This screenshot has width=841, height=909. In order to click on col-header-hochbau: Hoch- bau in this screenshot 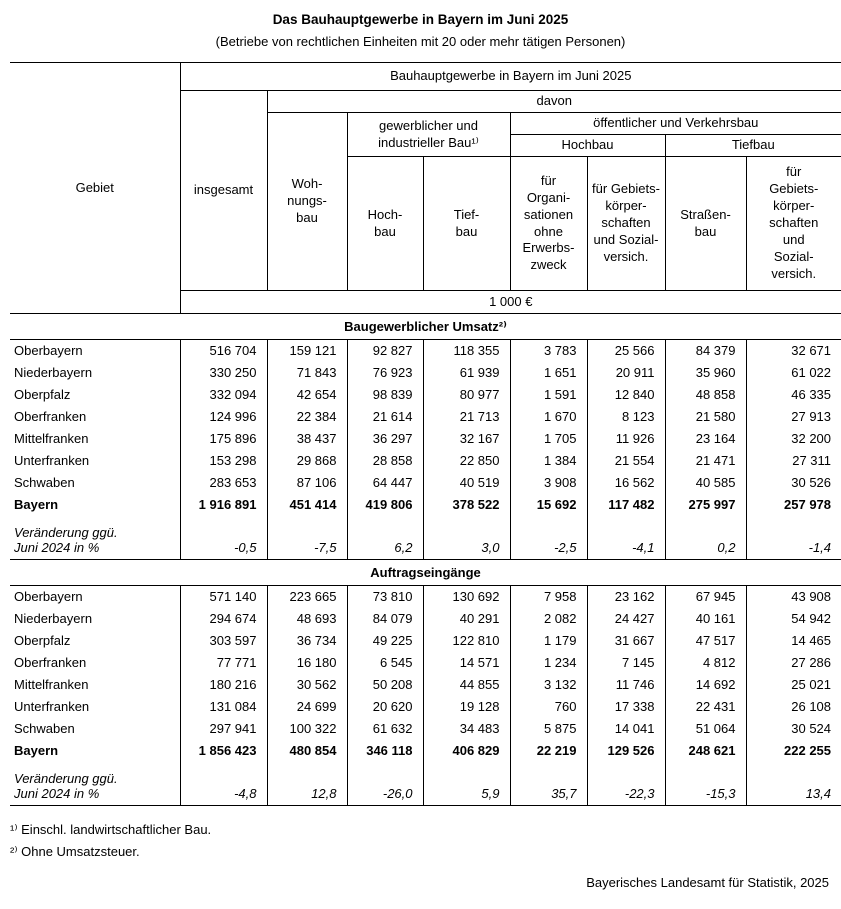, I will do `click(385, 223)`.